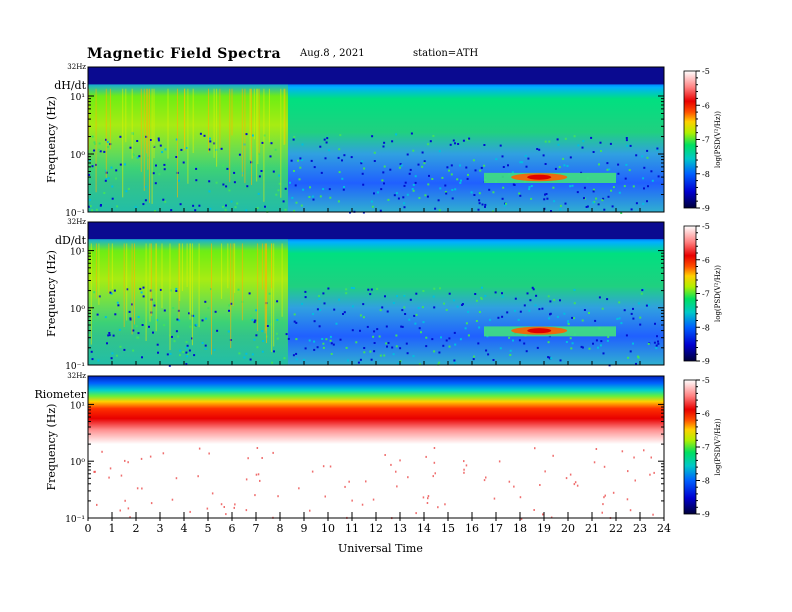 This screenshot has width=792, height=612. Describe the element at coordinates (520, 528) in the screenshot. I see `x-tick-label: 18` at that location.